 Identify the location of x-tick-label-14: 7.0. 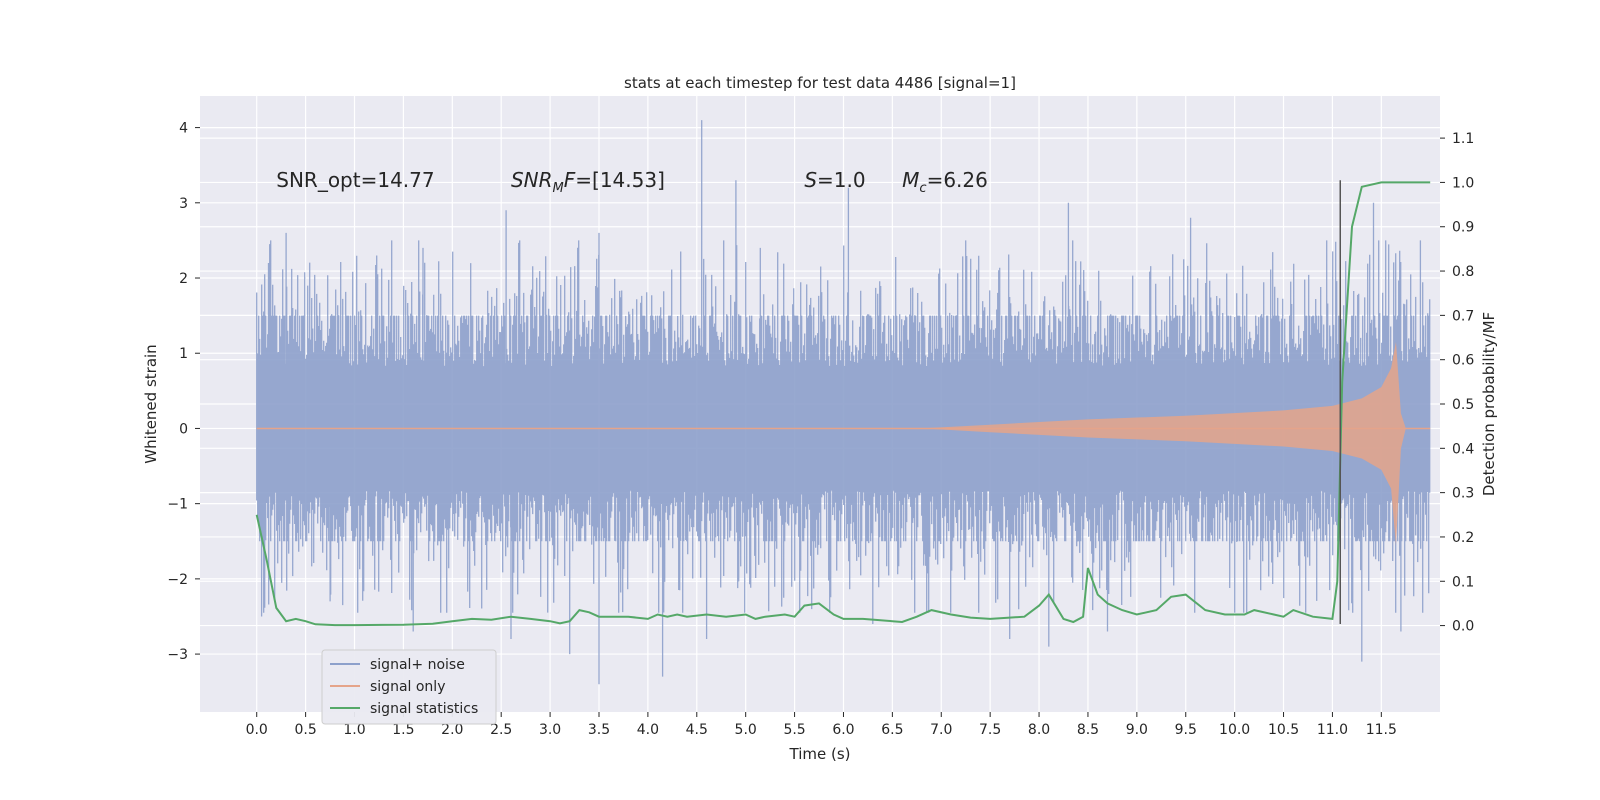
(941, 730).